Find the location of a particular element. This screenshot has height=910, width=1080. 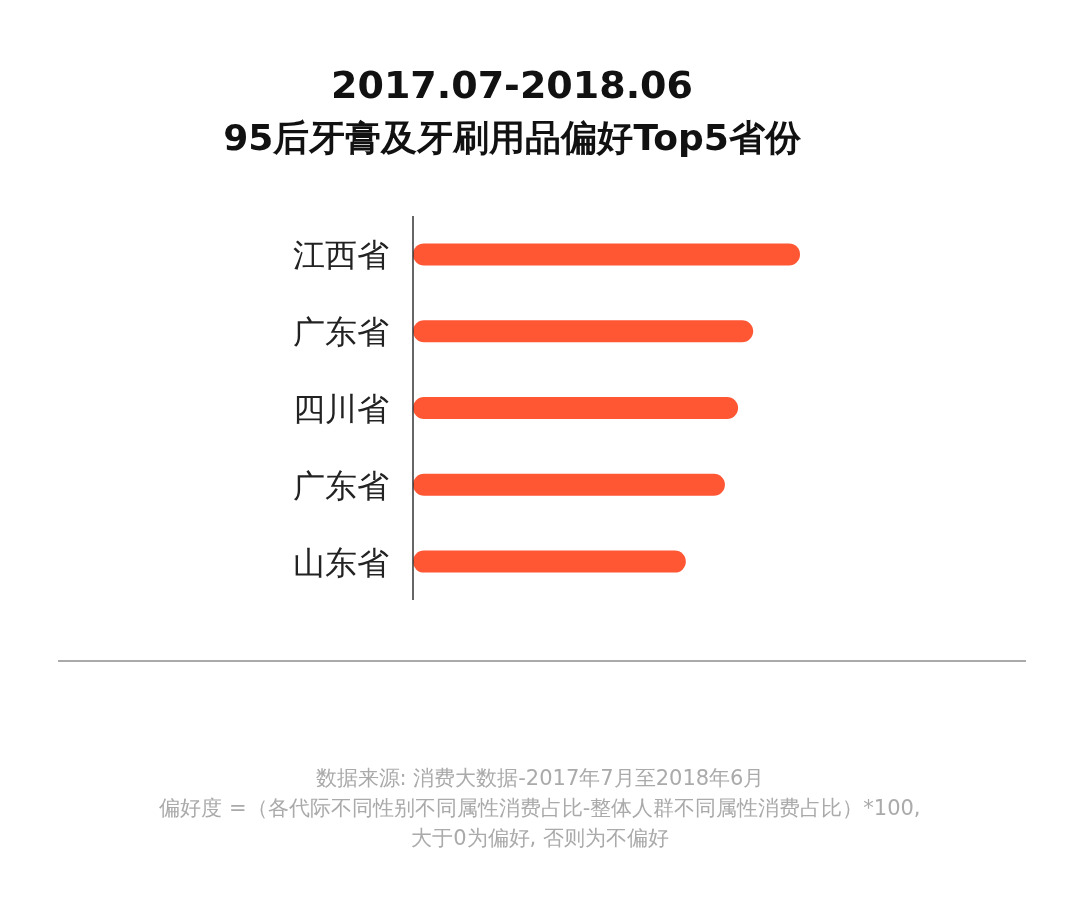

title: 2017.07-2018.06 is located at coordinates (512, 85).